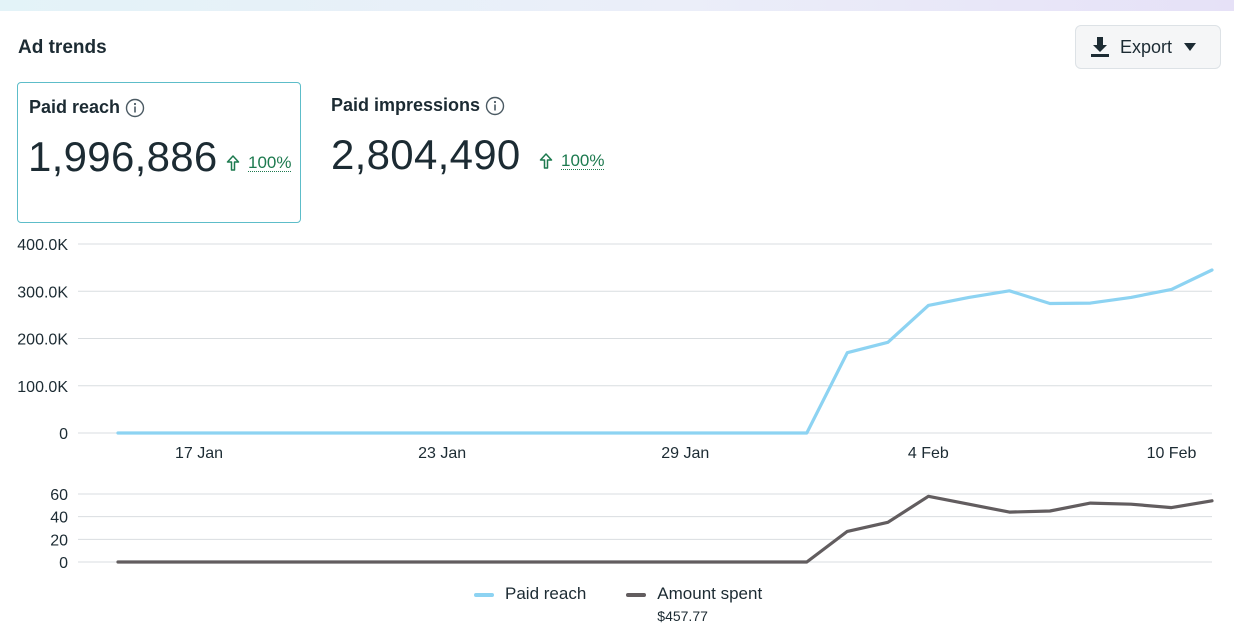 This screenshot has height=644, width=1234. Describe the element at coordinates (710, 593) in the screenshot. I see `legend-label: Amount spent` at that location.